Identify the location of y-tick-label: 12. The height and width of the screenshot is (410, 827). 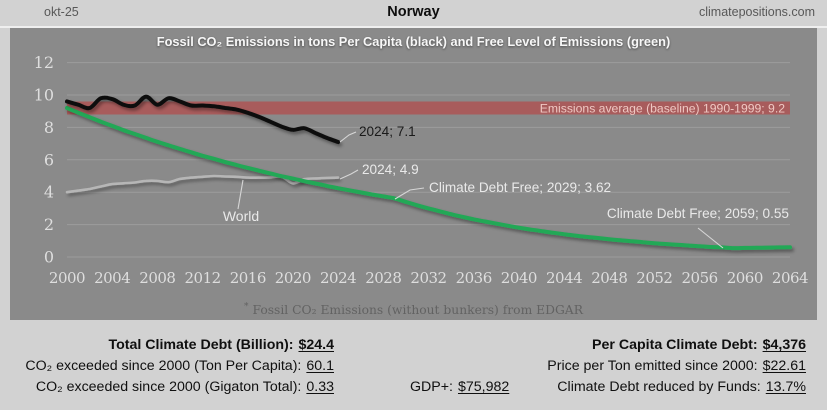
(44, 62).